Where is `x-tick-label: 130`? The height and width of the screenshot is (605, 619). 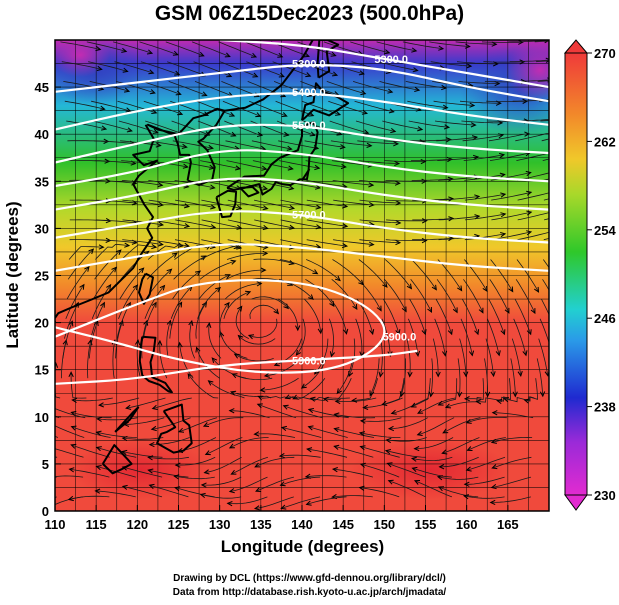
x-tick-label: 130 is located at coordinates (220, 524).